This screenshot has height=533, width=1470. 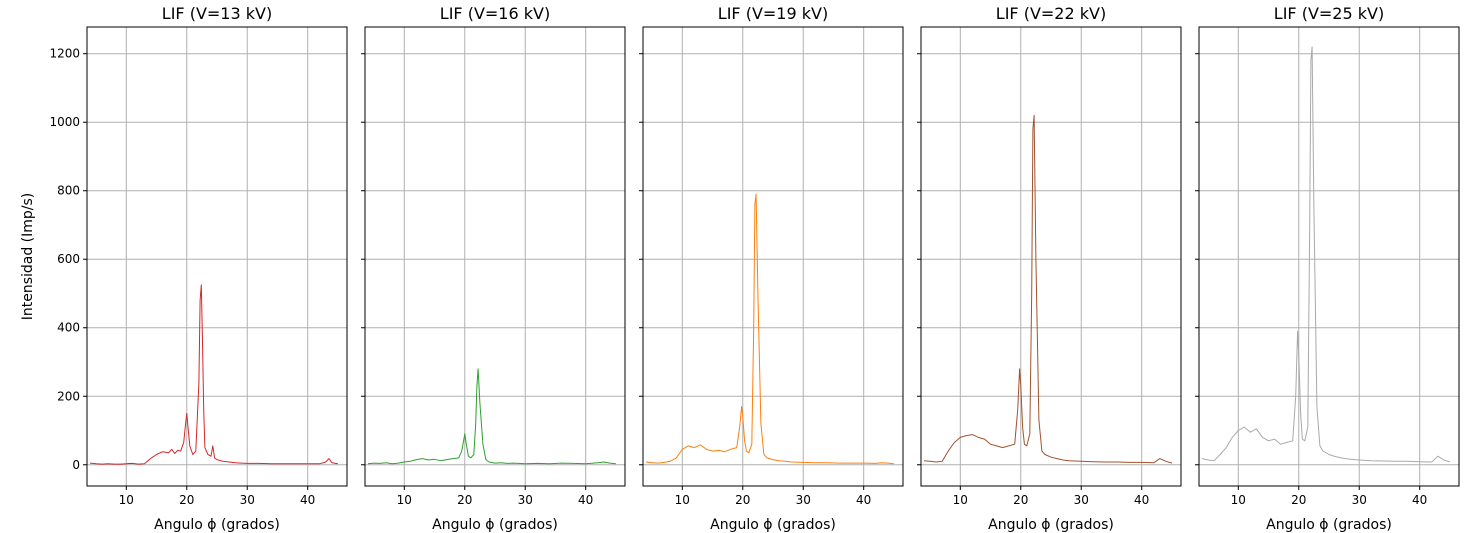 What do you see at coordinates (1329, 13) in the screenshot?
I see `panel-title: LIF (V=25 kV)` at bounding box center [1329, 13].